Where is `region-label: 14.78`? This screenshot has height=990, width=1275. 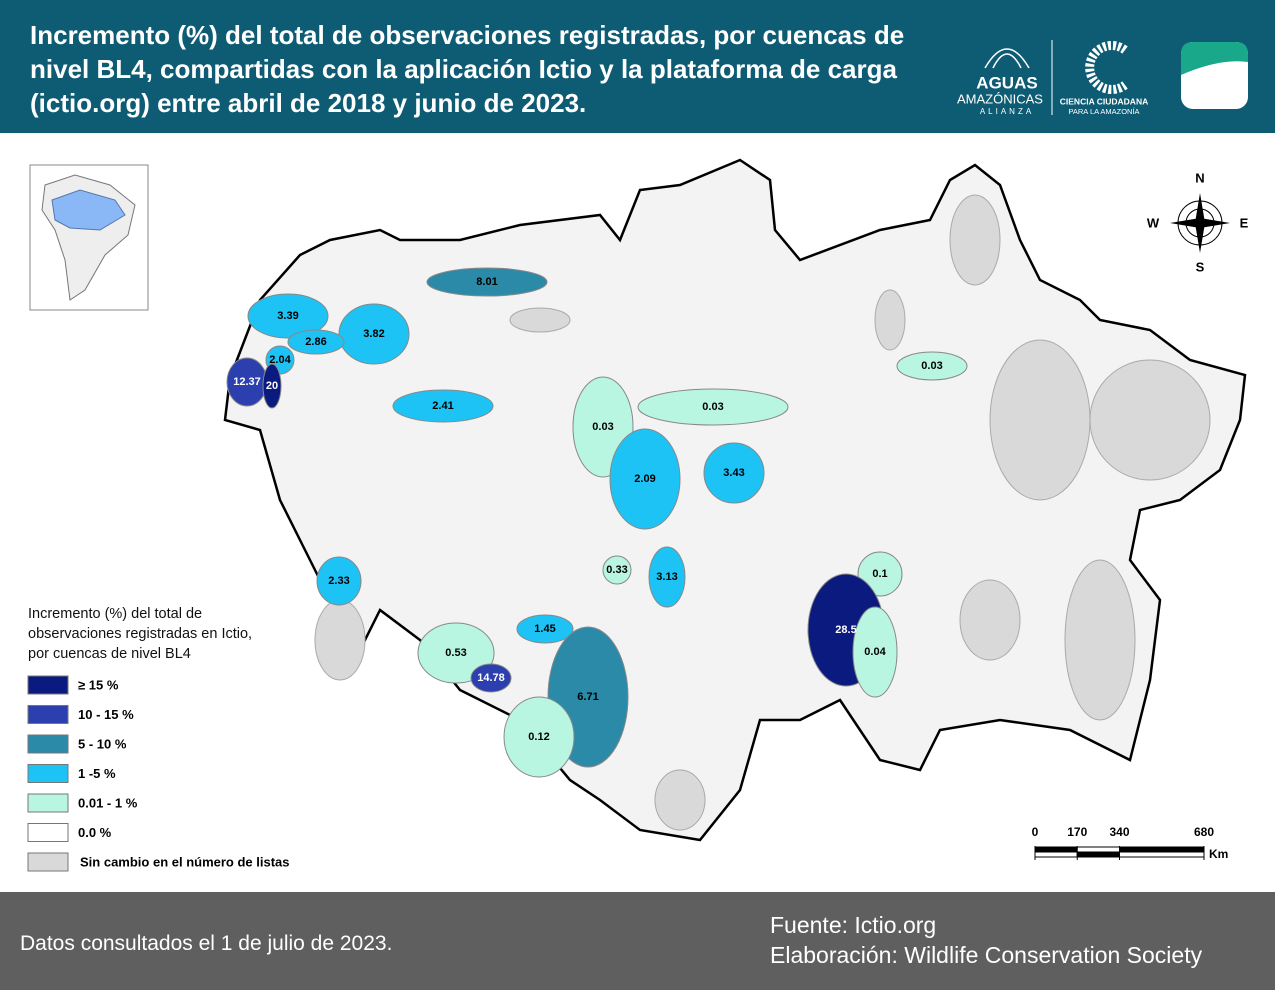 region-label: 14.78 is located at coordinates (491, 678).